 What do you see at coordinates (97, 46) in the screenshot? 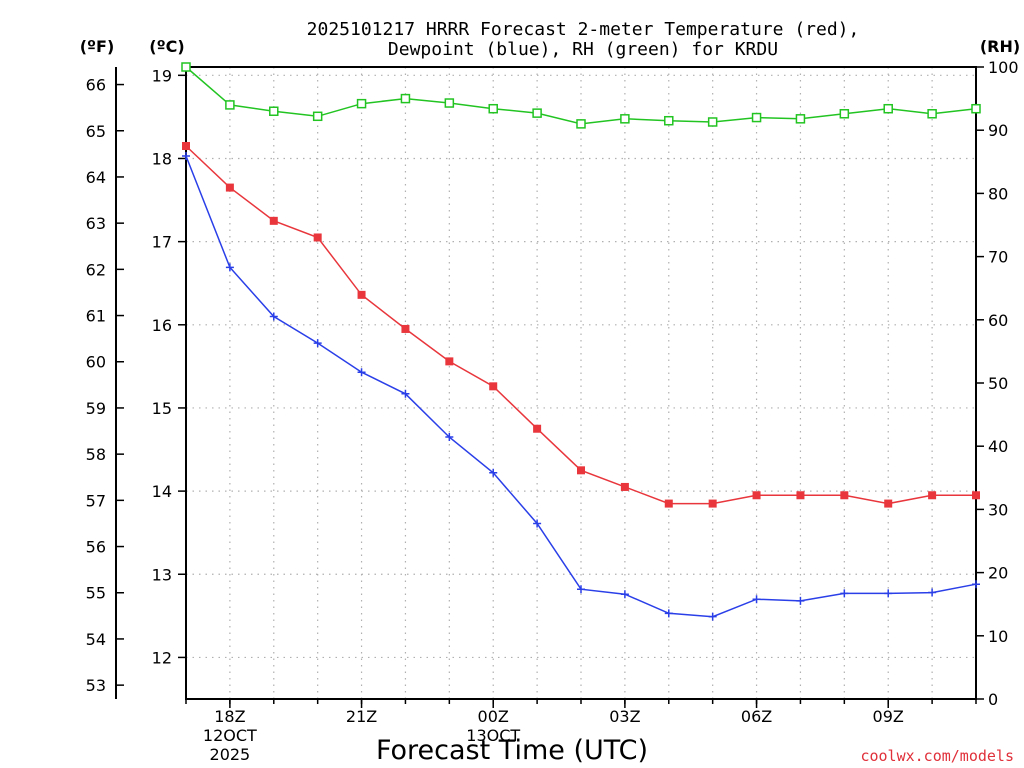
I see `fahrenheit-unit-label: (ºF)` at bounding box center [97, 46].